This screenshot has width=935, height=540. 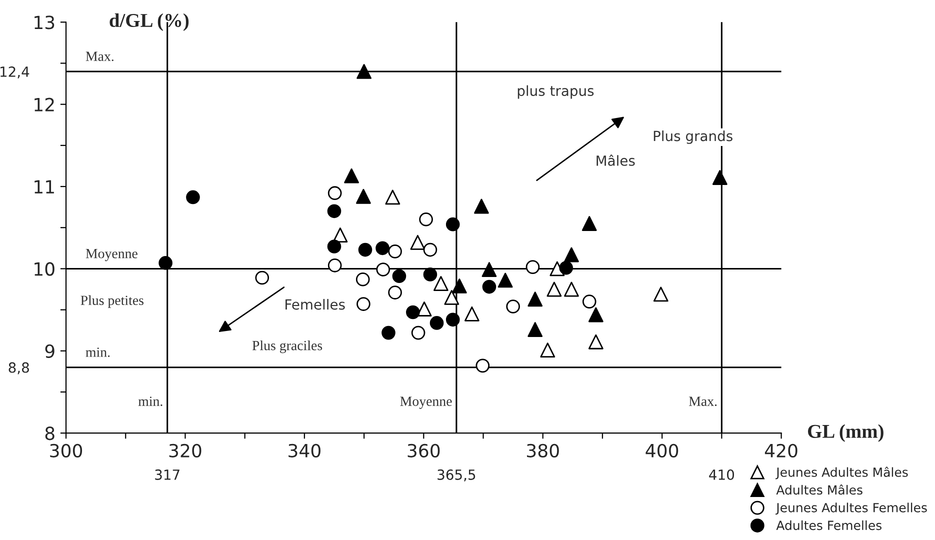 What do you see at coordinates (49, 351) in the screenshot?
I see `y-tick-label: 9` at bounding box center [49, 351].